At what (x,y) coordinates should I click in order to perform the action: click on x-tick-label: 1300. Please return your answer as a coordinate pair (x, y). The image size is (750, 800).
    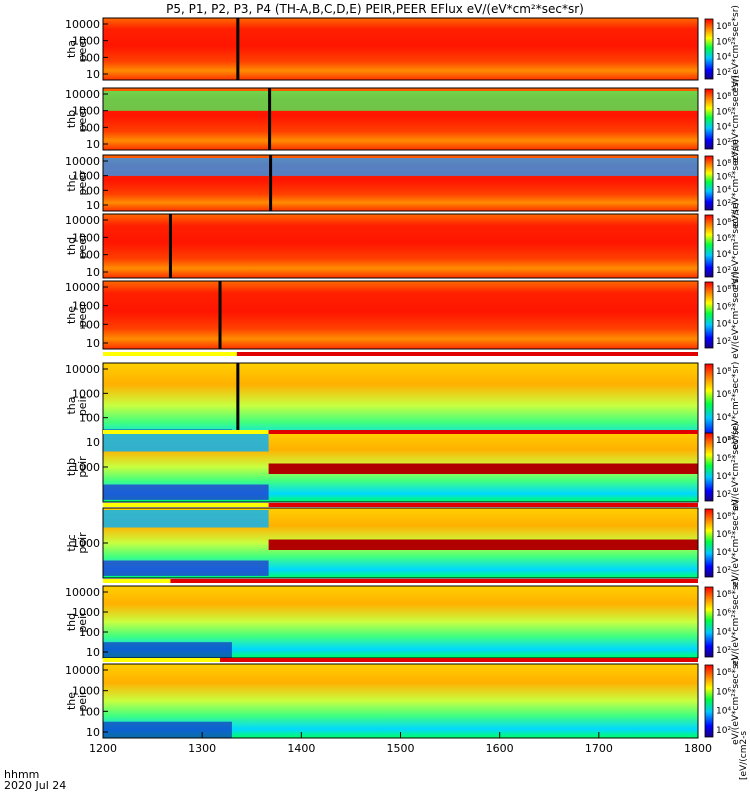
    Looking at the image, I should click on (202, 748).